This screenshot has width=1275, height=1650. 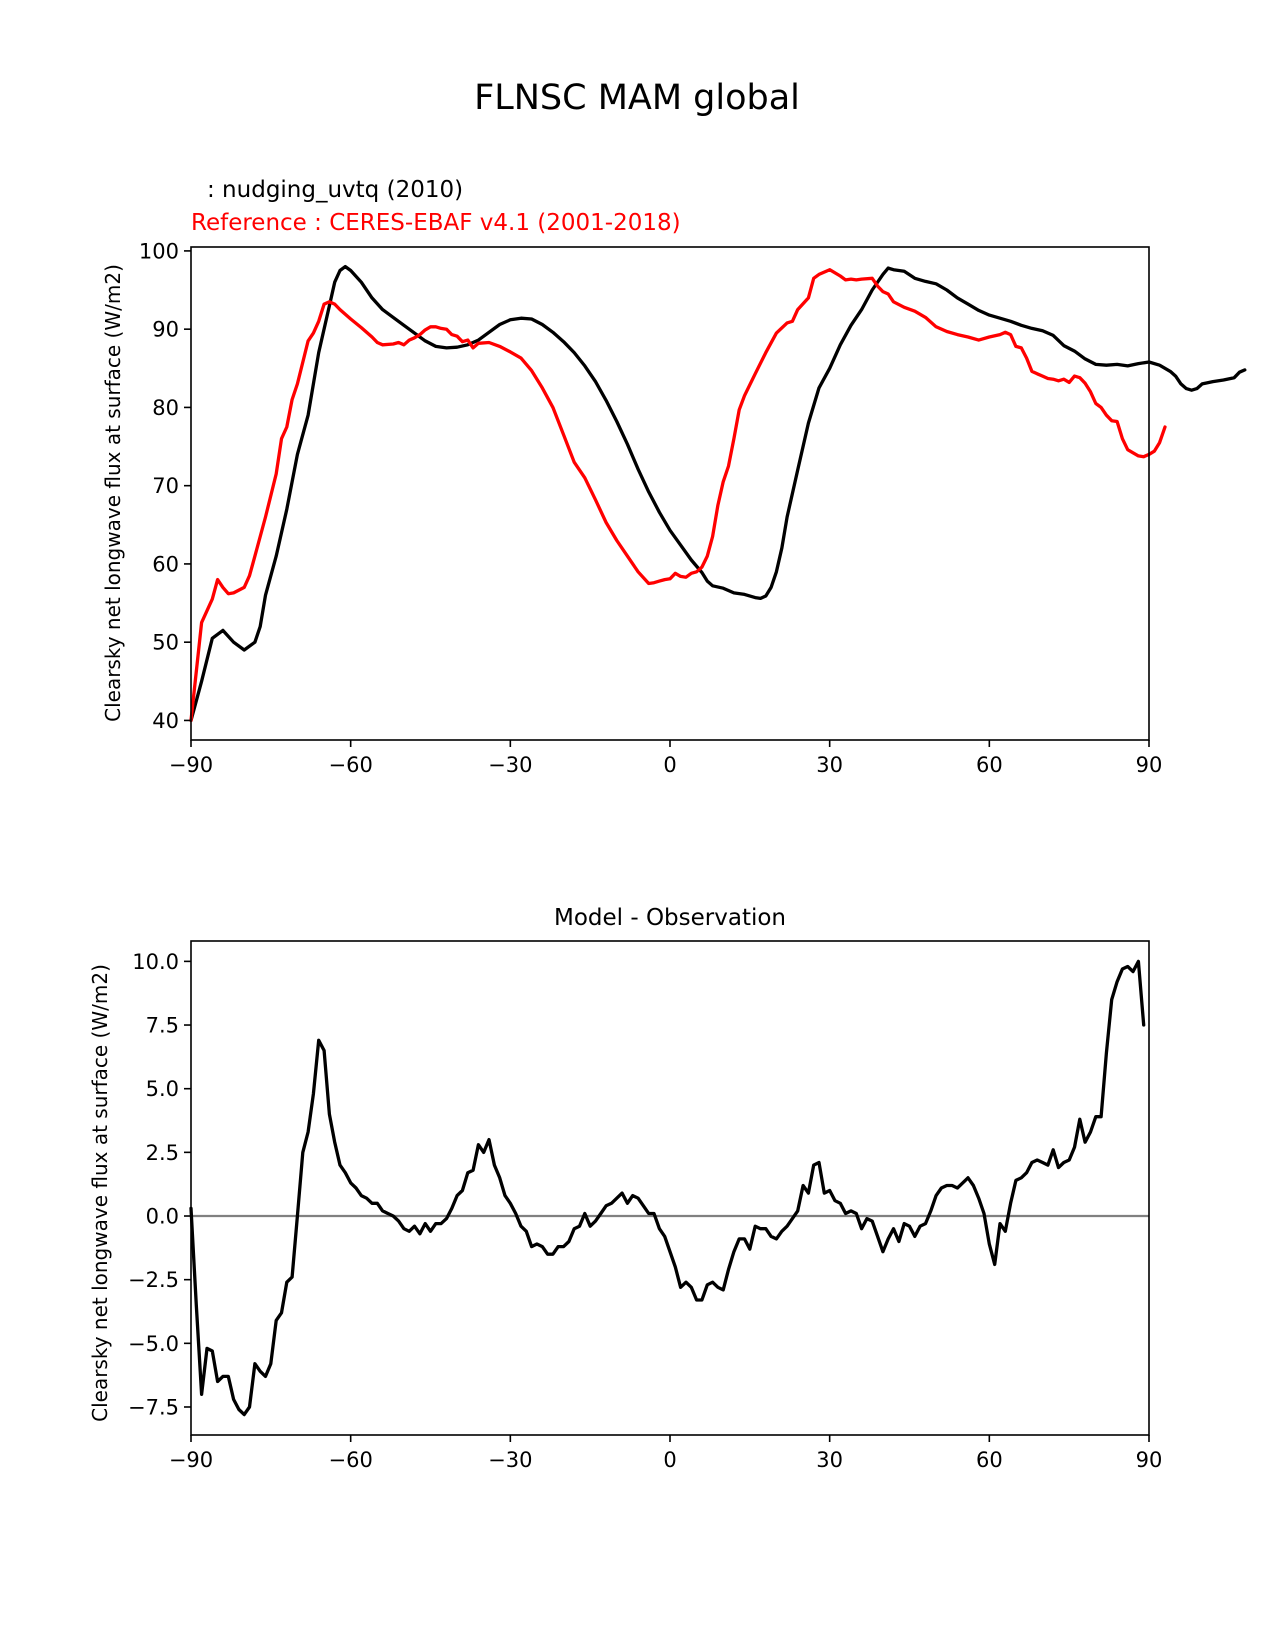 What do you see at coordinates (351, 765) in the screenshot?
I see `top-x-tick-label: −60` at bounding box center [351, 765].